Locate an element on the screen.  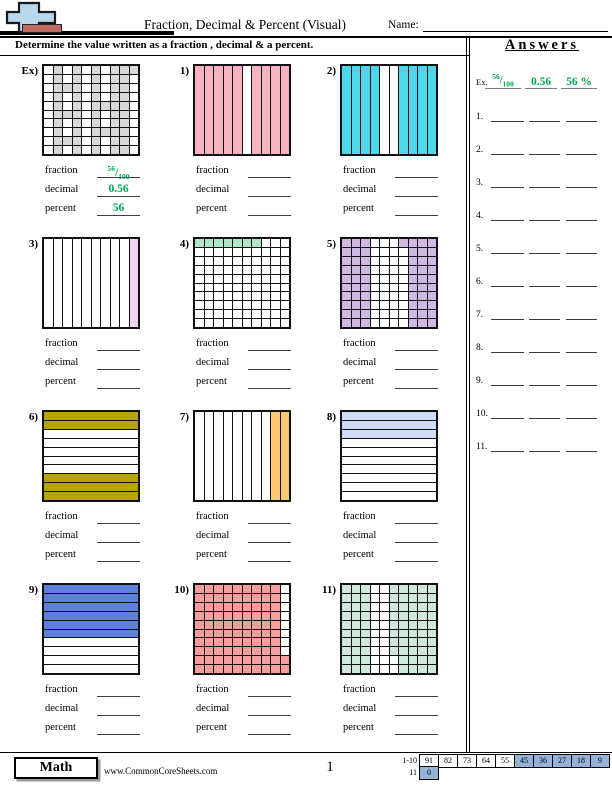
problem-block: 8) fraction decimal percent is located at coordinates (382, 491).